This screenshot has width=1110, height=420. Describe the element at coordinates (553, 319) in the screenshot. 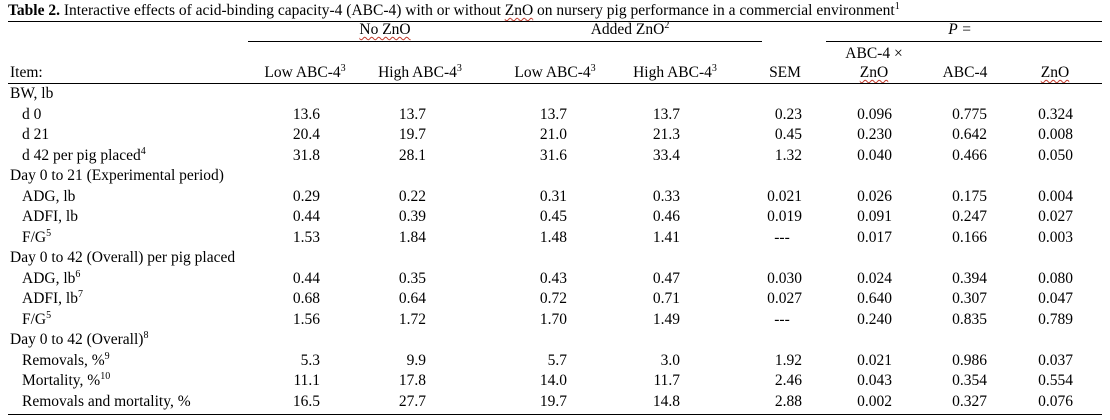

I see `cell-low-abc-zno: 1.70` at that location.